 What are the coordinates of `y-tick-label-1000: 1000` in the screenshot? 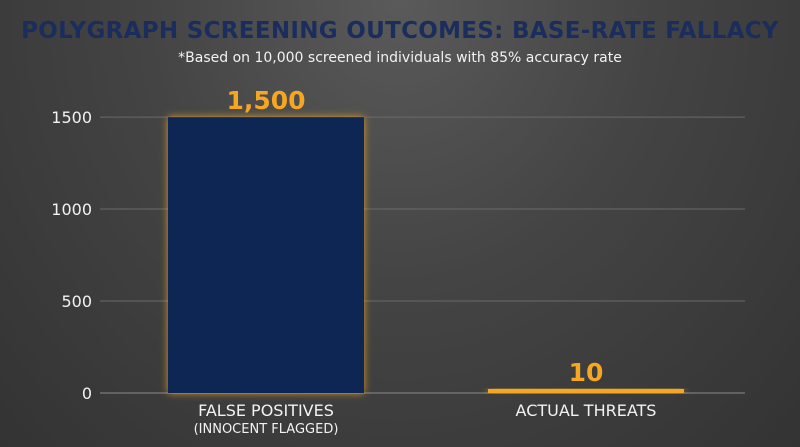 It's located at (71, 209).